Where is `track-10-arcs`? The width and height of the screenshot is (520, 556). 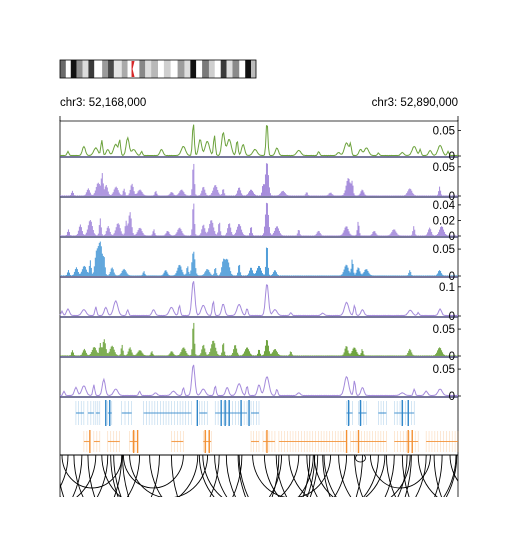 track-10-arcs is located at coordinates (259, 475).